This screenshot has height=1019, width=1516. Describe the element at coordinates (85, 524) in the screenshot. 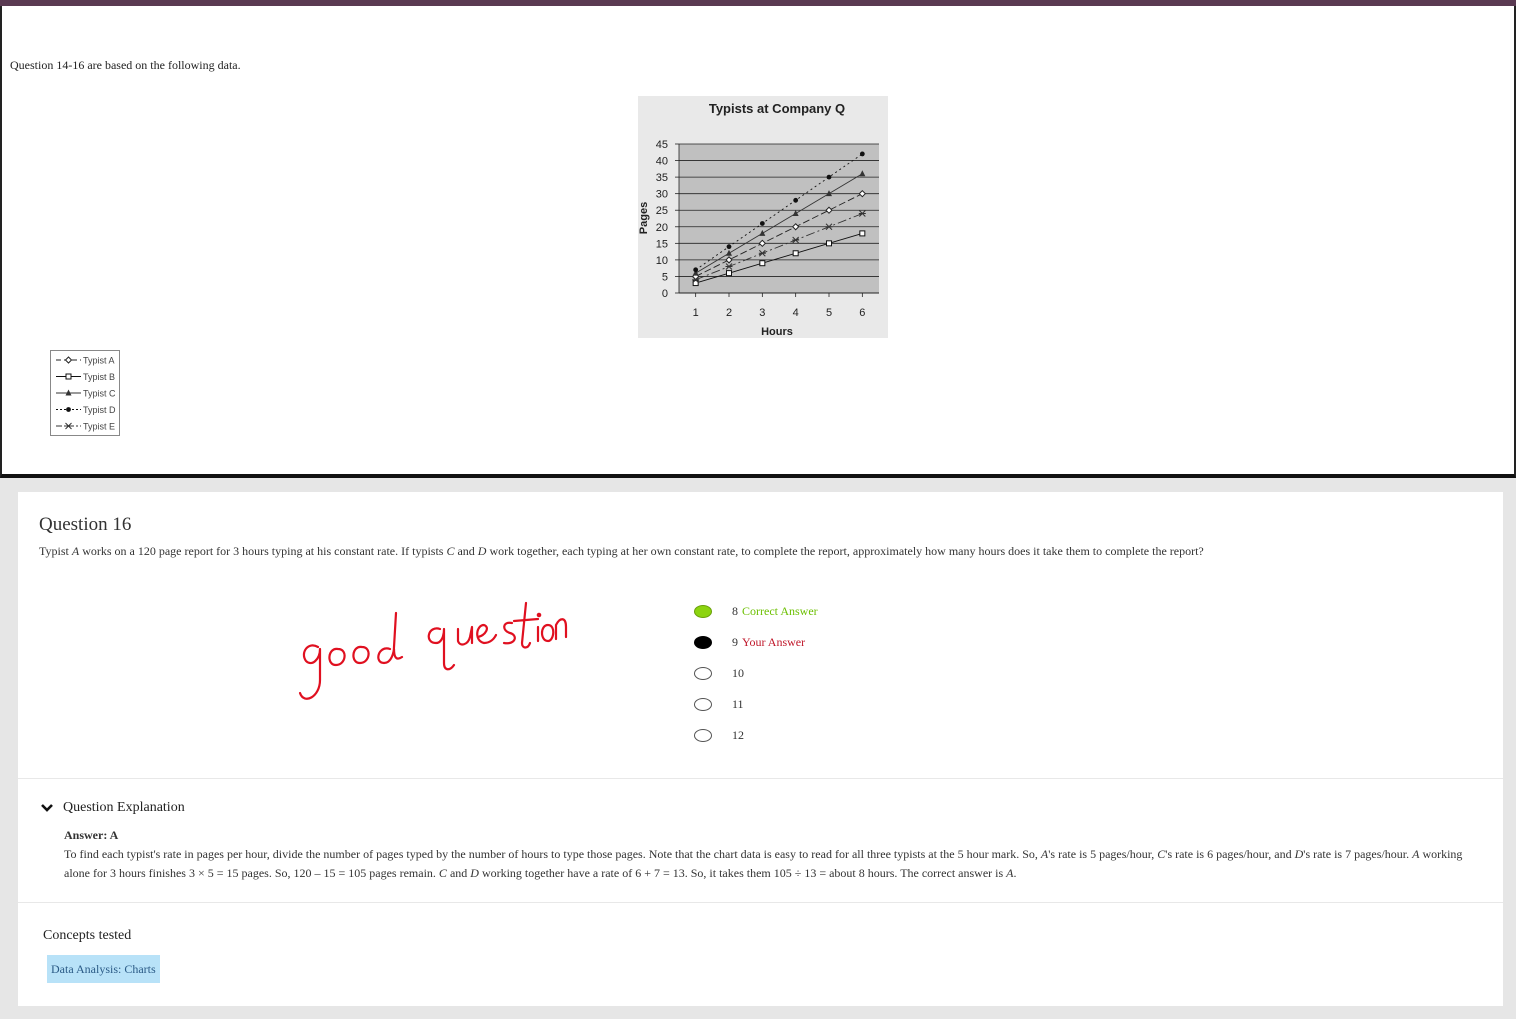

I see `question-title: Question 16` at that location.